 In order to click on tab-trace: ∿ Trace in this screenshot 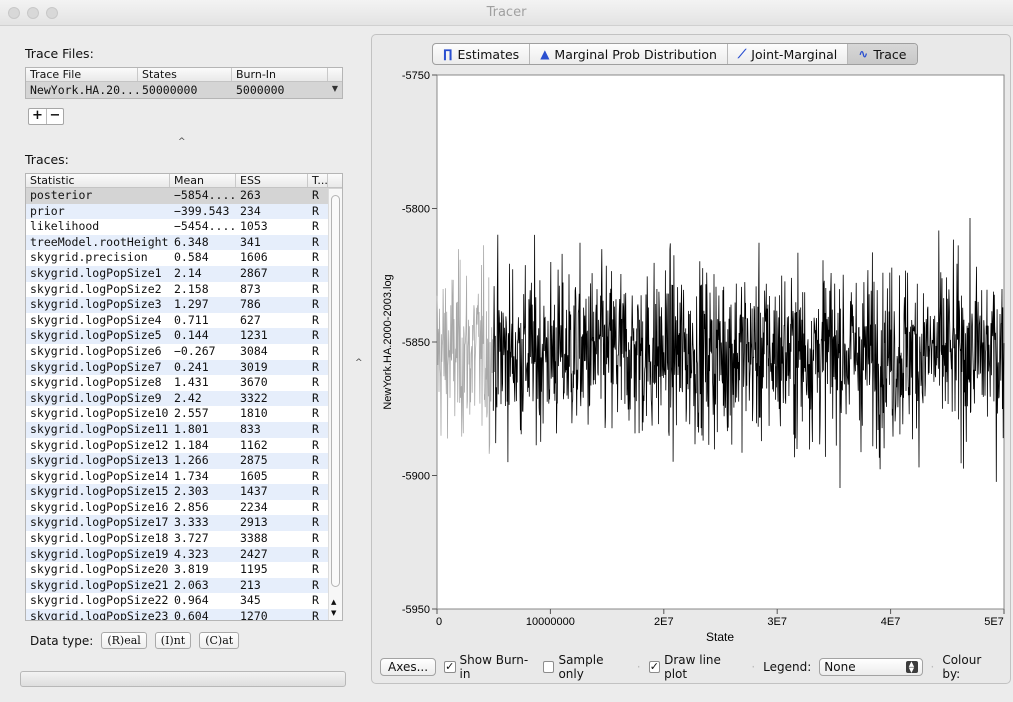, I will do `click(882, 54)`.